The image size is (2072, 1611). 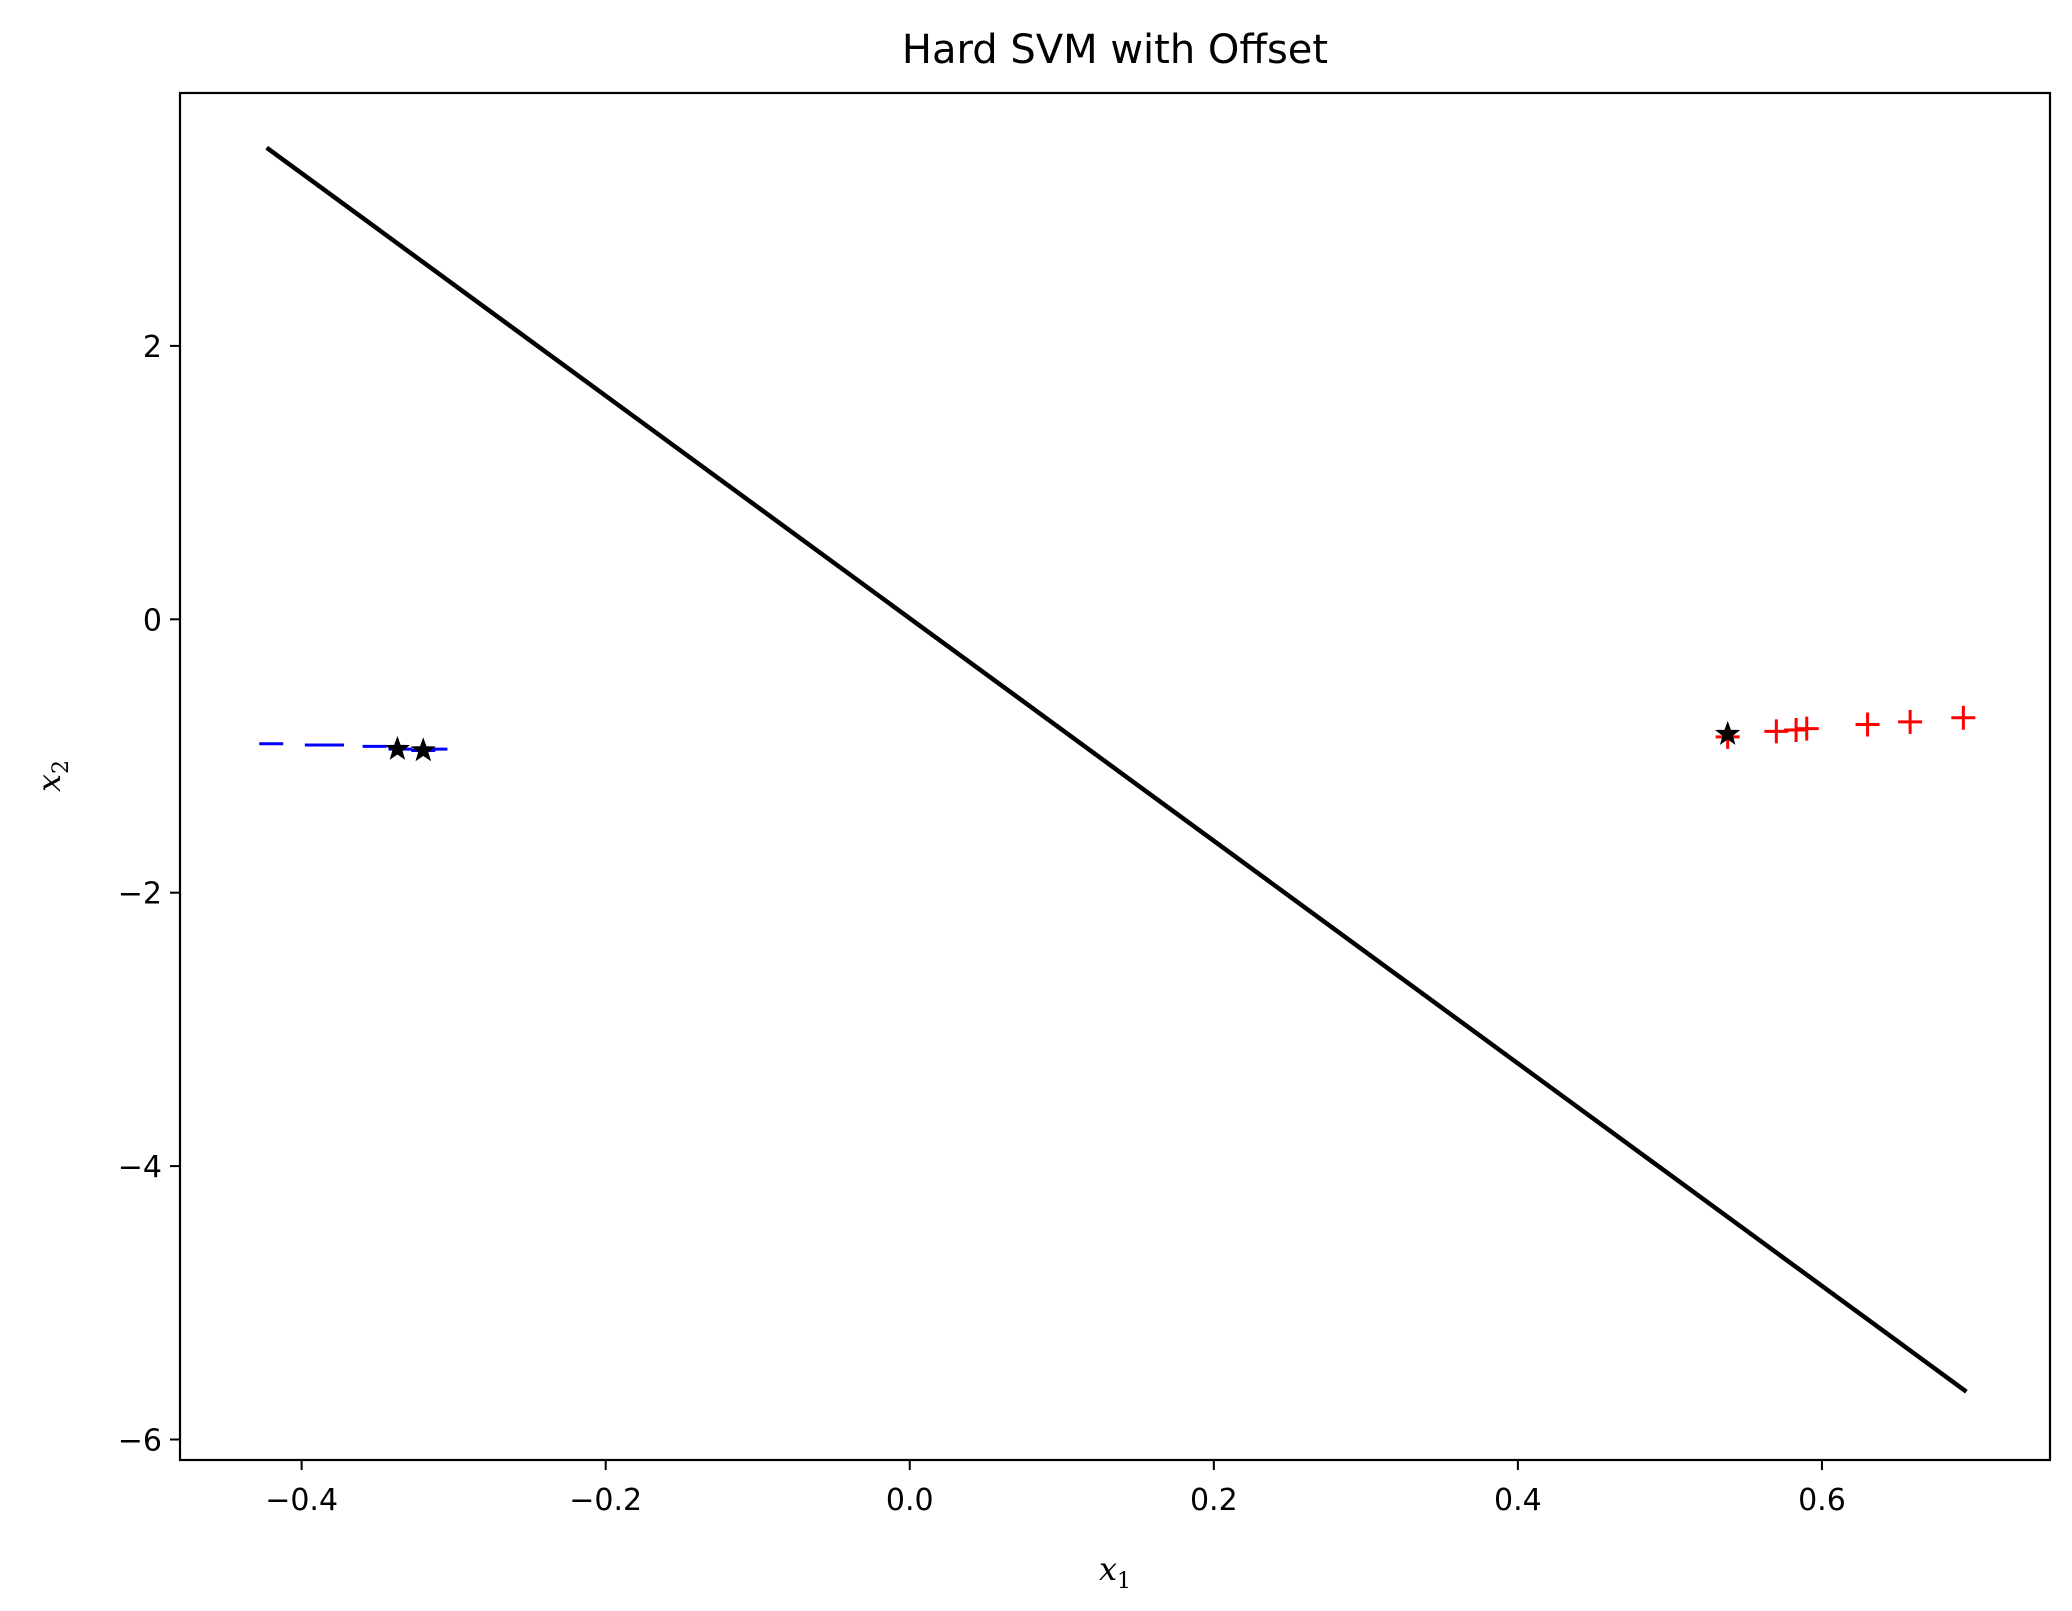 What do you see at coordinates (1115, 50) in the screenshot?
I see `chart-title: Hard SVM with Offset` at bounding box center [1115, 50].